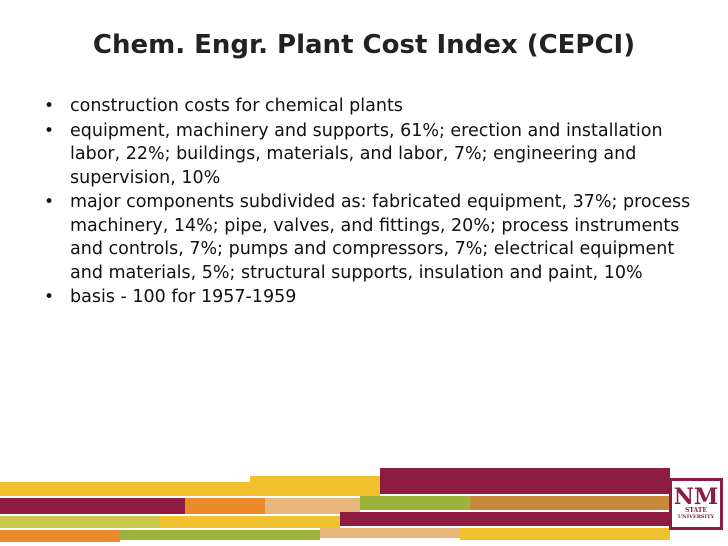 Image resolution: width=728 pixels, height=546 pixels. I want to click on bullet-text: construction costs for chemical plants, so click(236, 106).